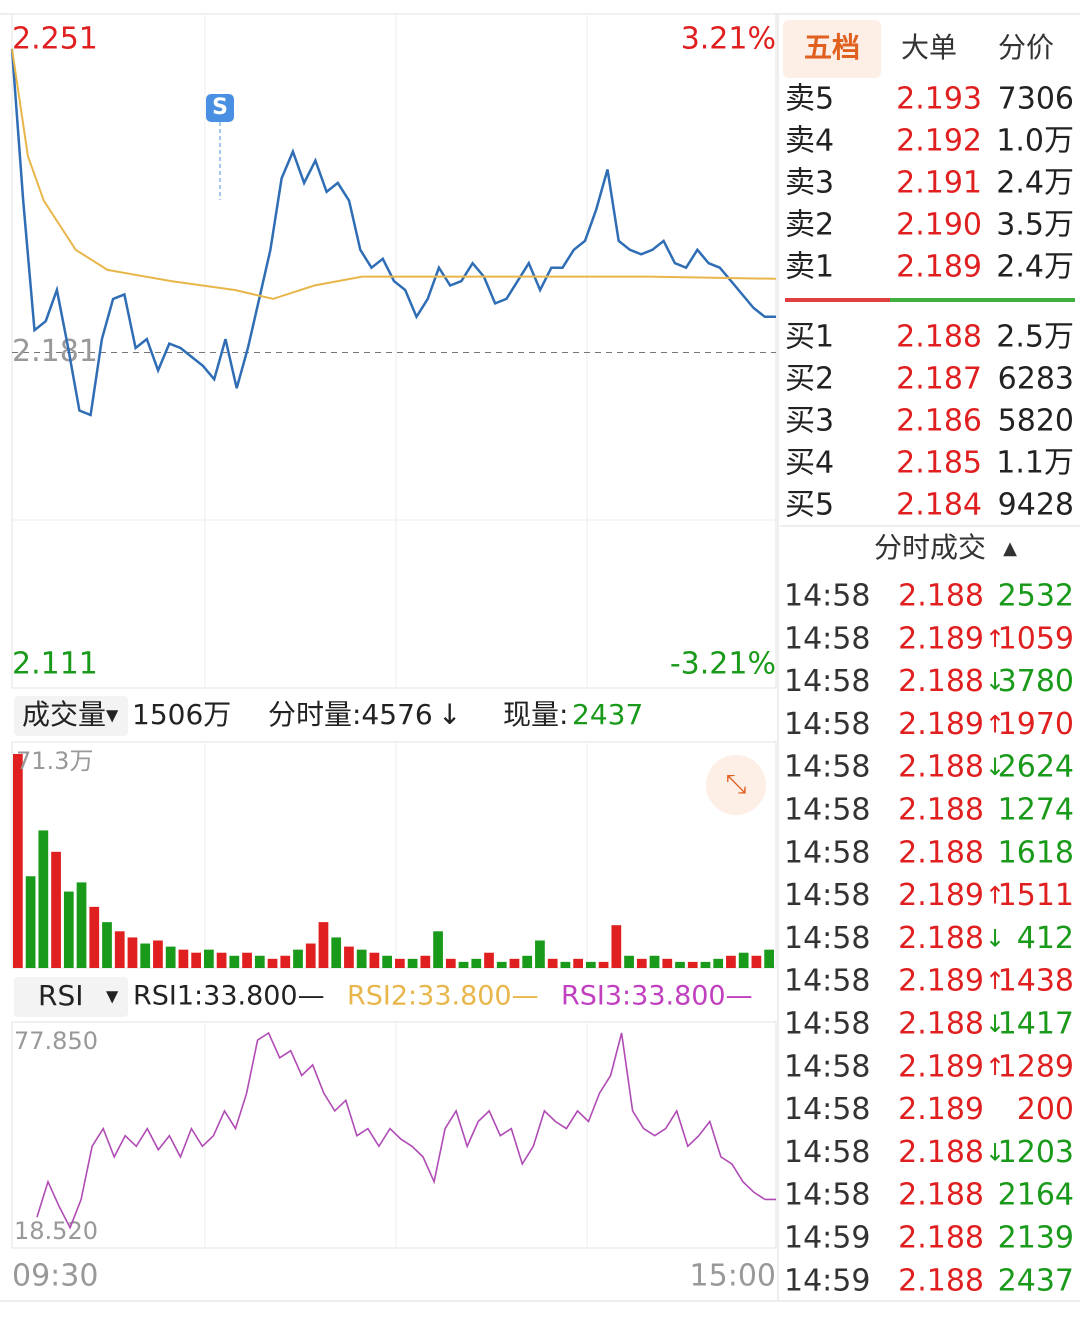 The height and width of the screenshot is (1322, 1080). Describe the element at coordinates (809, 505) in the screenshot. I see `level-label: 买5` at that location.